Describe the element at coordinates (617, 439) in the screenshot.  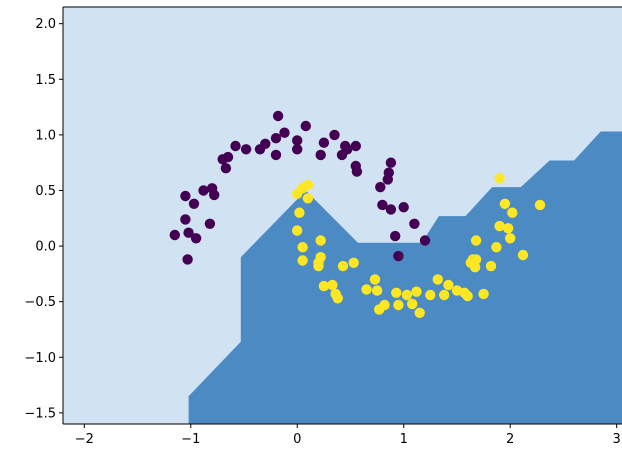
I see `x-tick-label: 3` at that location.